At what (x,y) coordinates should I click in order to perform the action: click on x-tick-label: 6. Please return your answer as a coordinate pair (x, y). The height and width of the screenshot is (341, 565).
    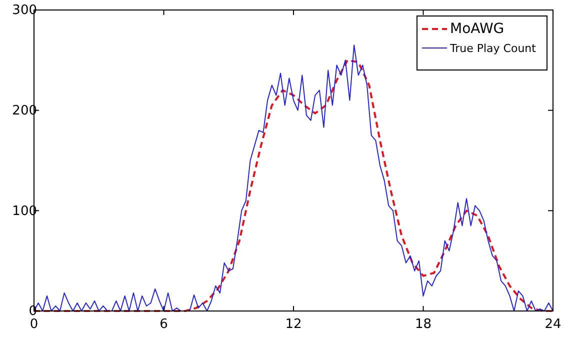
    Looking at the image, I should click on (164, 324).